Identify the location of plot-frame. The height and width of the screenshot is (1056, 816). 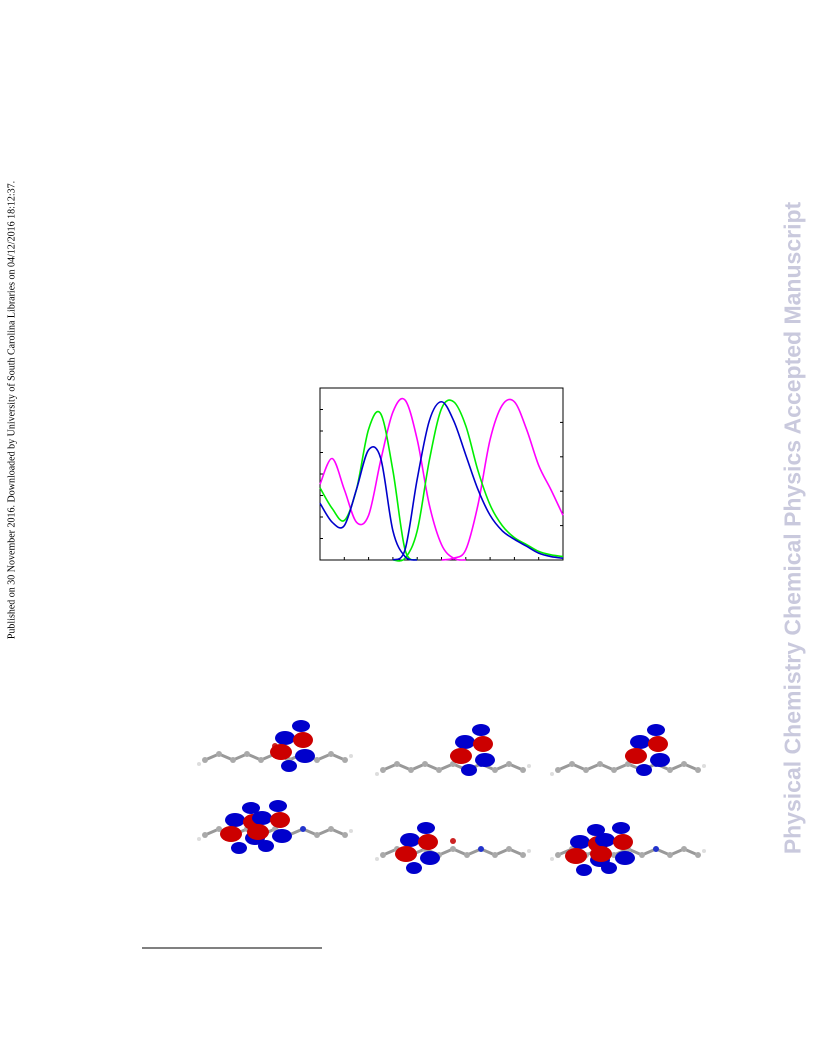
(441, 474).